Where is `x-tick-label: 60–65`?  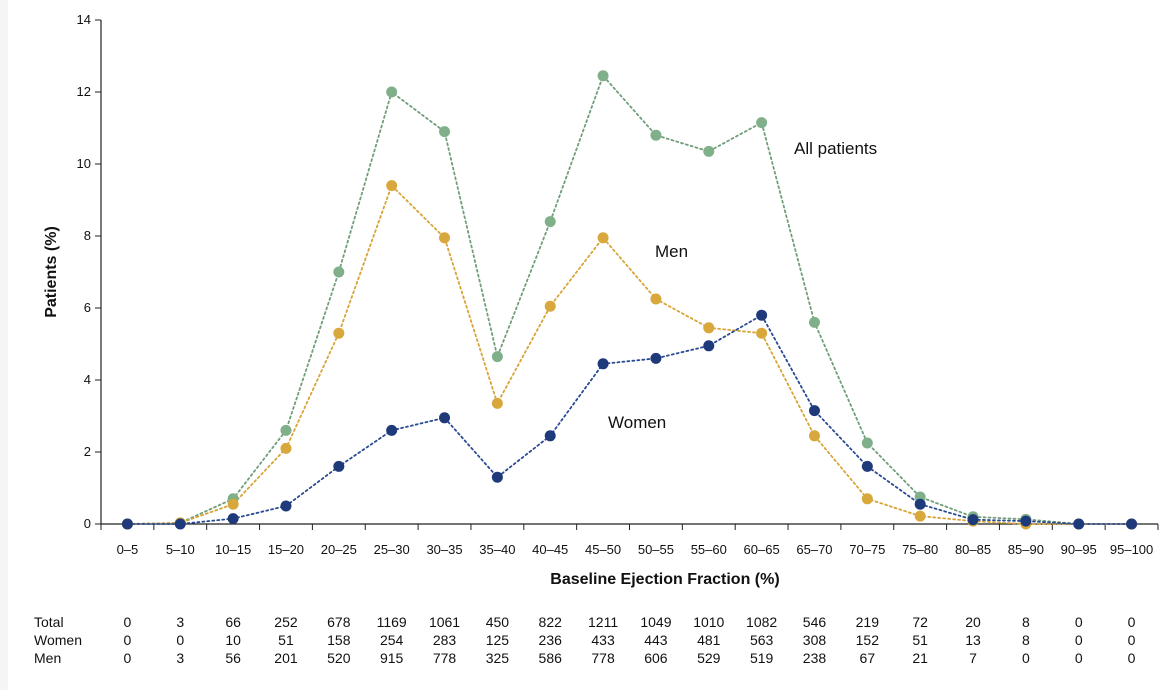 x-tick-label: 60–65 is located at coordinates (762, 549).